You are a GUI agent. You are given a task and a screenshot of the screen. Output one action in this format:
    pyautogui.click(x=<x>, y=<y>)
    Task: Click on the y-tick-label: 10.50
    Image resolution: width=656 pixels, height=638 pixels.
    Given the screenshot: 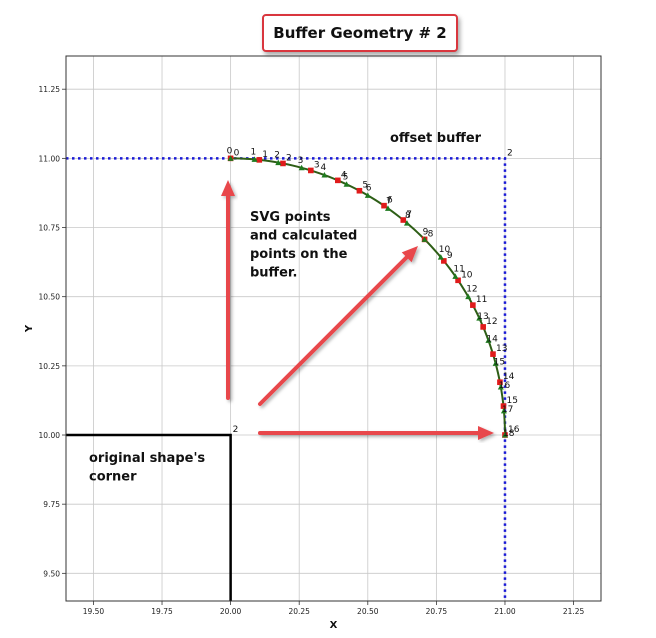 What is the action you would take?
    pyautogui.click(x=50, y=297)
    